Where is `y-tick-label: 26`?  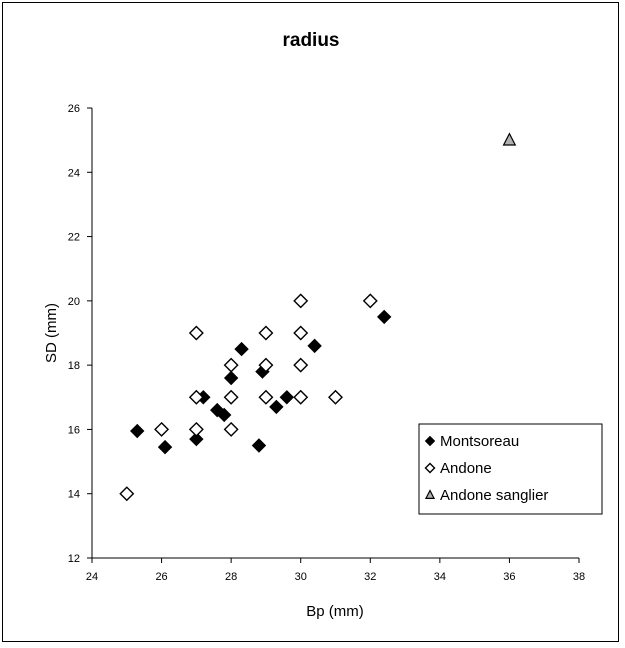
y-tick-label: 26 is located at coordinates (74, 109).